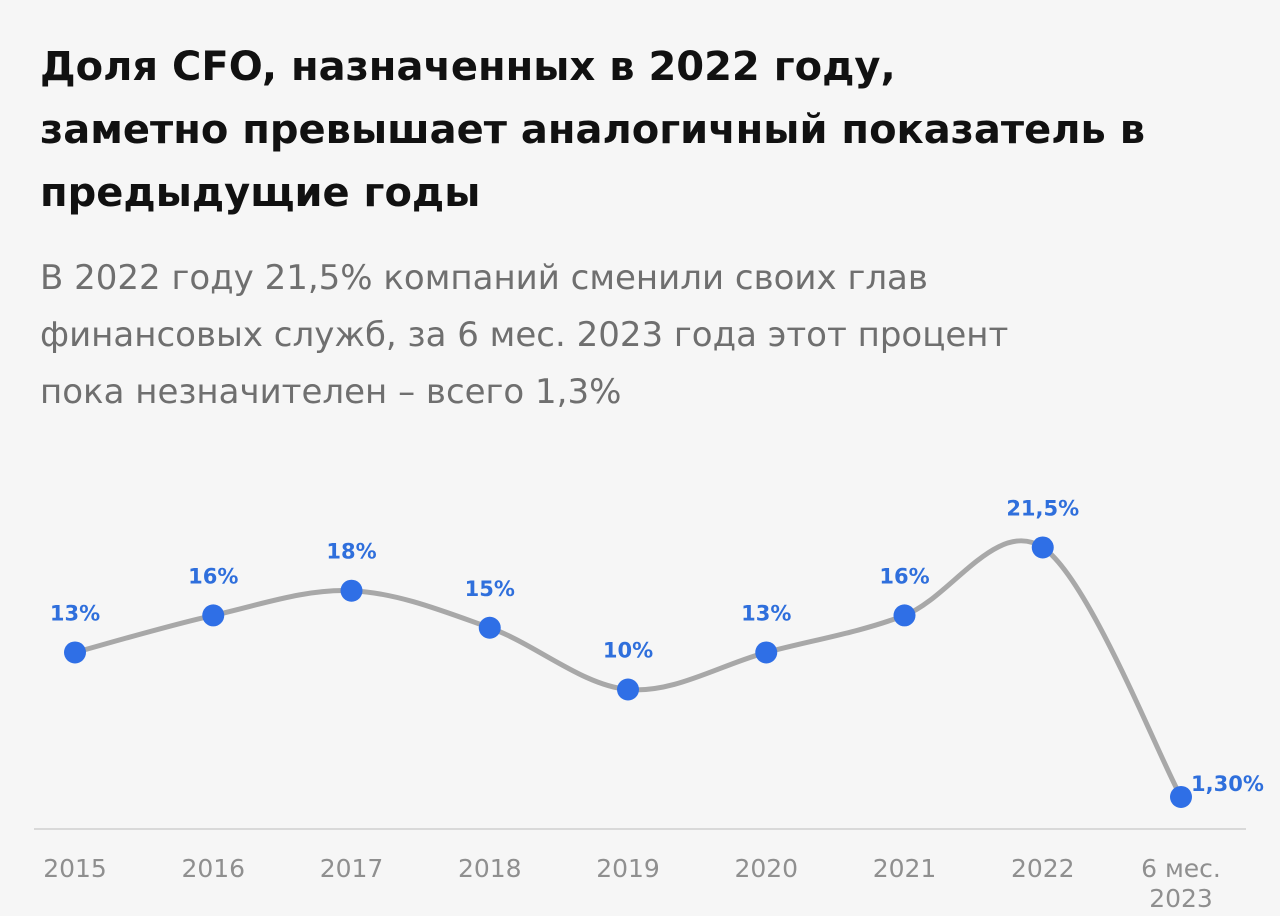  Describe the element at coordinates (331, 392) in the screenshot. I see `chart-subtitle-line: пока незначителен – всего 1,3%` at that location.